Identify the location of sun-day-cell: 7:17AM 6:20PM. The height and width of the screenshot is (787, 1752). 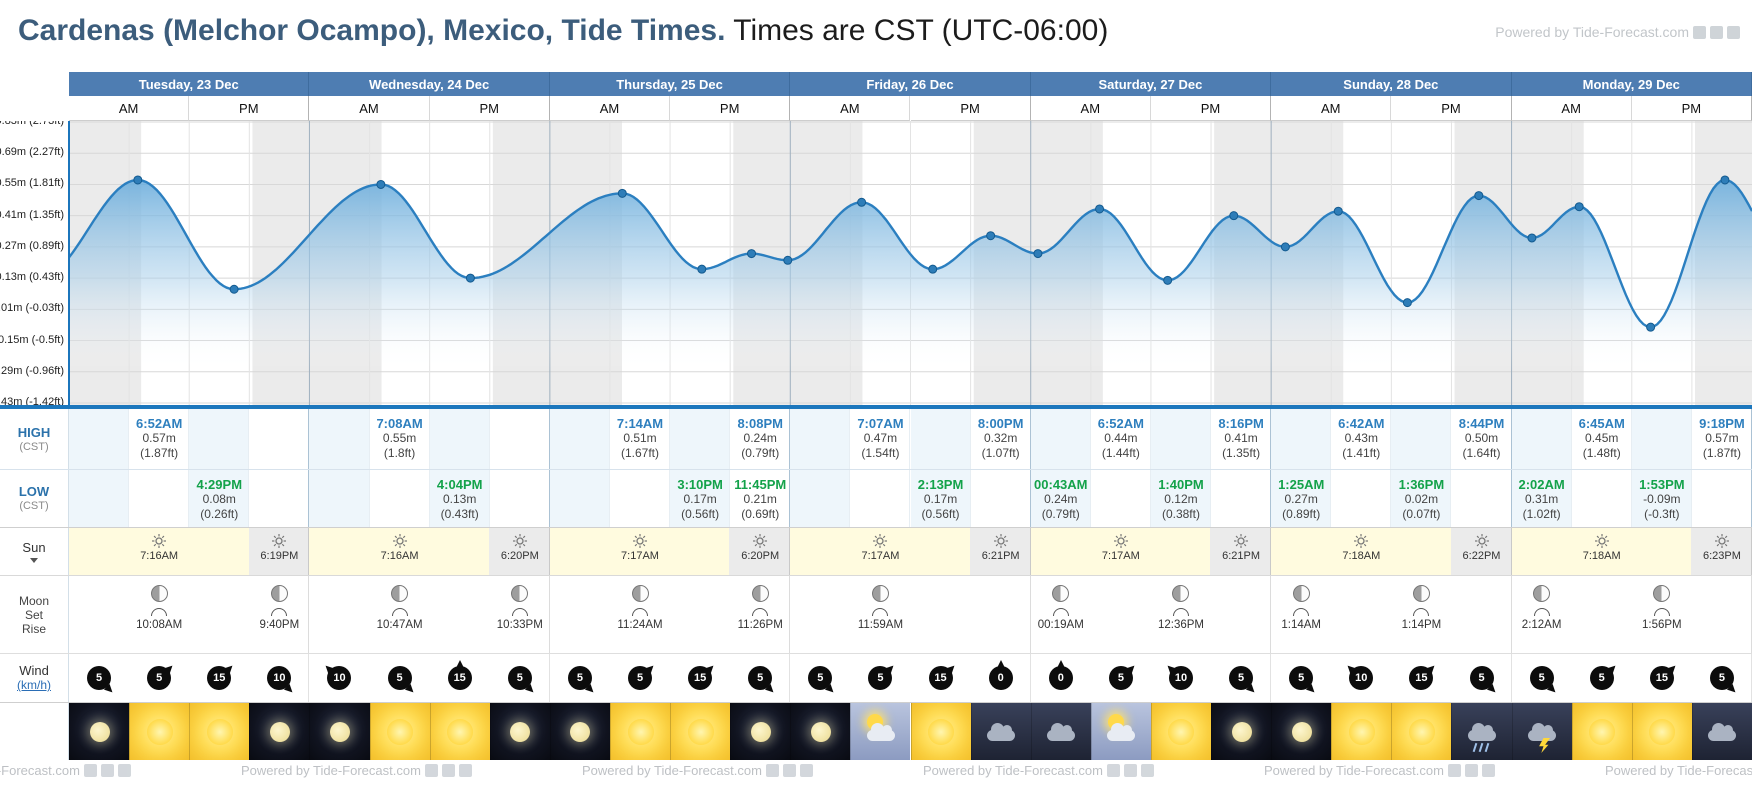
(670, 551).